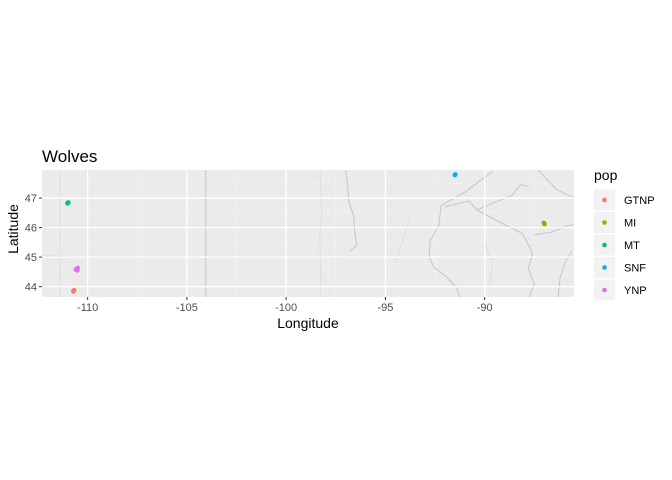 The width and height of the screenshot is (672, 480). What do you see at coordinates (69, 156) in the screenshot?
I see `chart-title: Wolves` at bounding box center [69, 156].